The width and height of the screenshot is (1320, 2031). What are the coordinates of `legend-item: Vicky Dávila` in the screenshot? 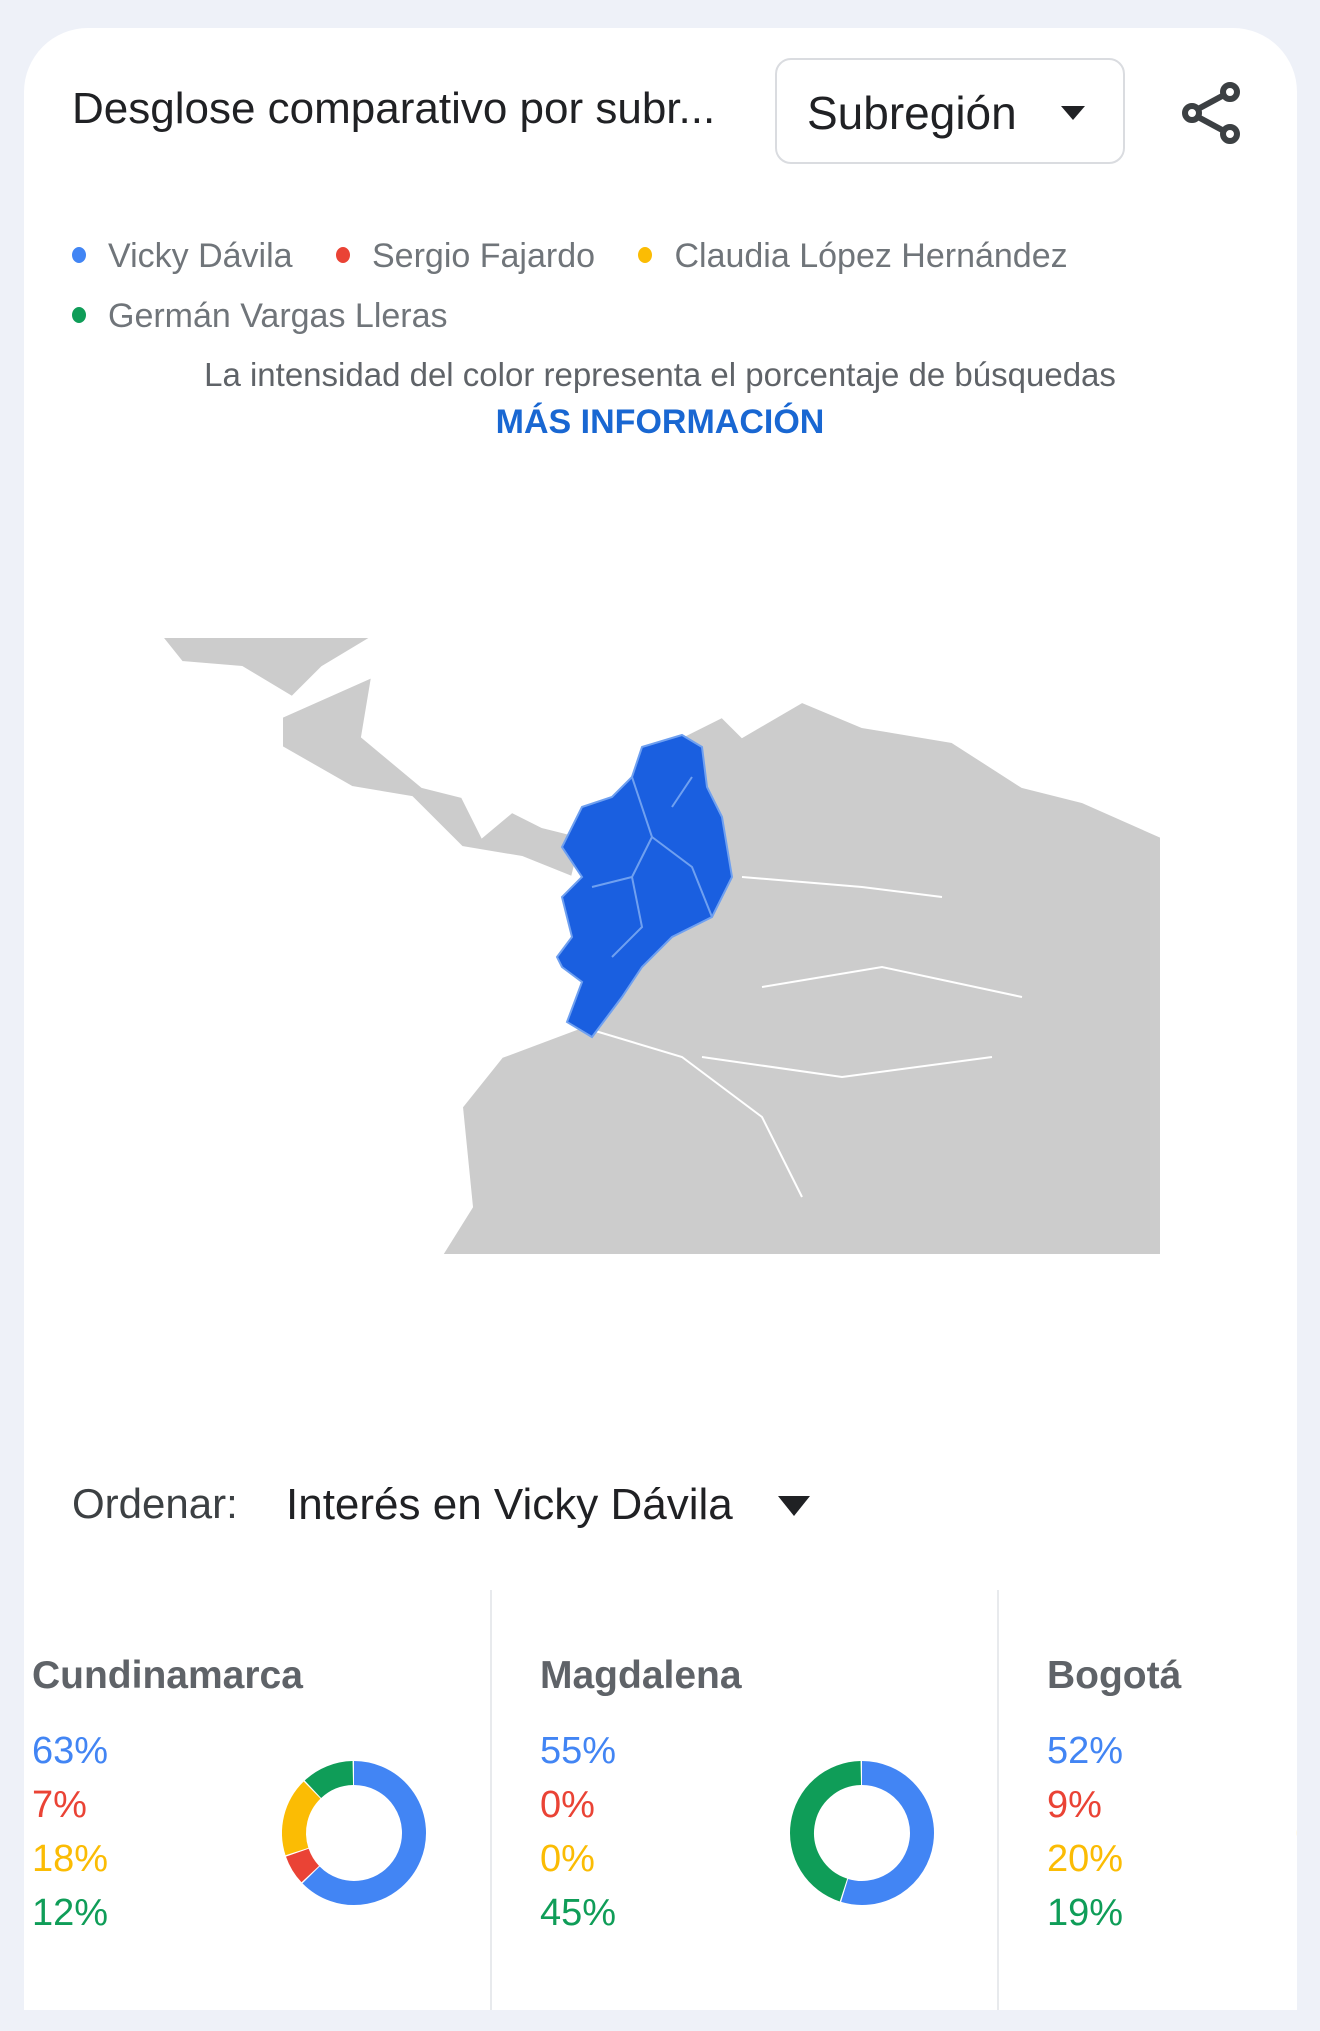 It's located at (182, 256).